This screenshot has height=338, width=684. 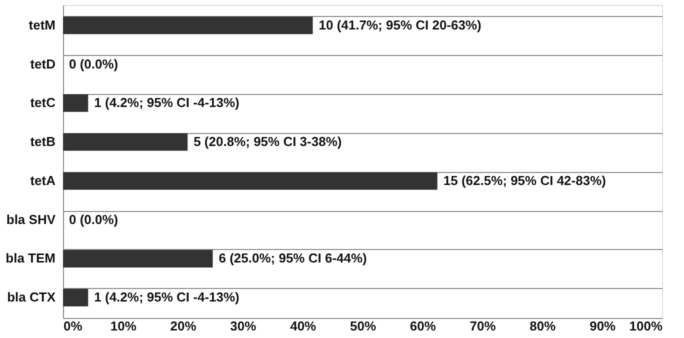 I want to click on data-label: 5 (20.8%; 95% CI 3-38%), so click(x=268, y=142).